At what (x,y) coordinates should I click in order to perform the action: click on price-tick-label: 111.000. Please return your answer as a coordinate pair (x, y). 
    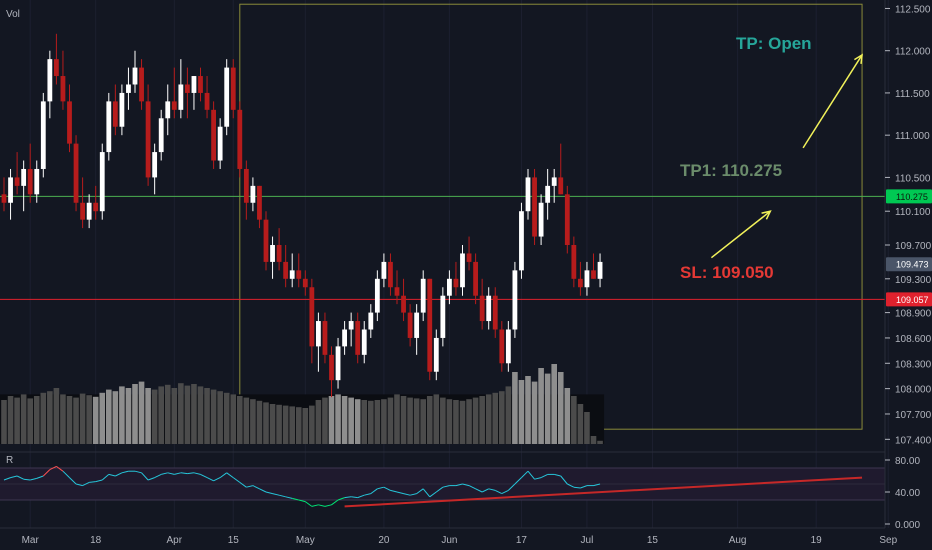
    Looking at the image, I should click on (912, 136).